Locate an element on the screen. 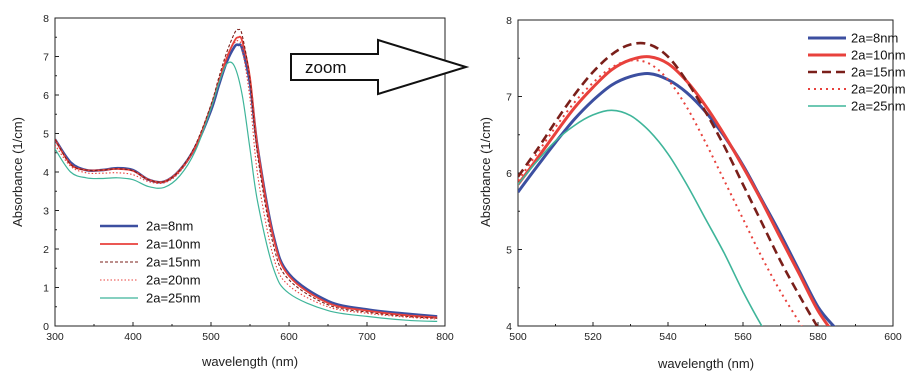 The image size is (919, 375). left-legend-box is located at coordinates (161, 261).